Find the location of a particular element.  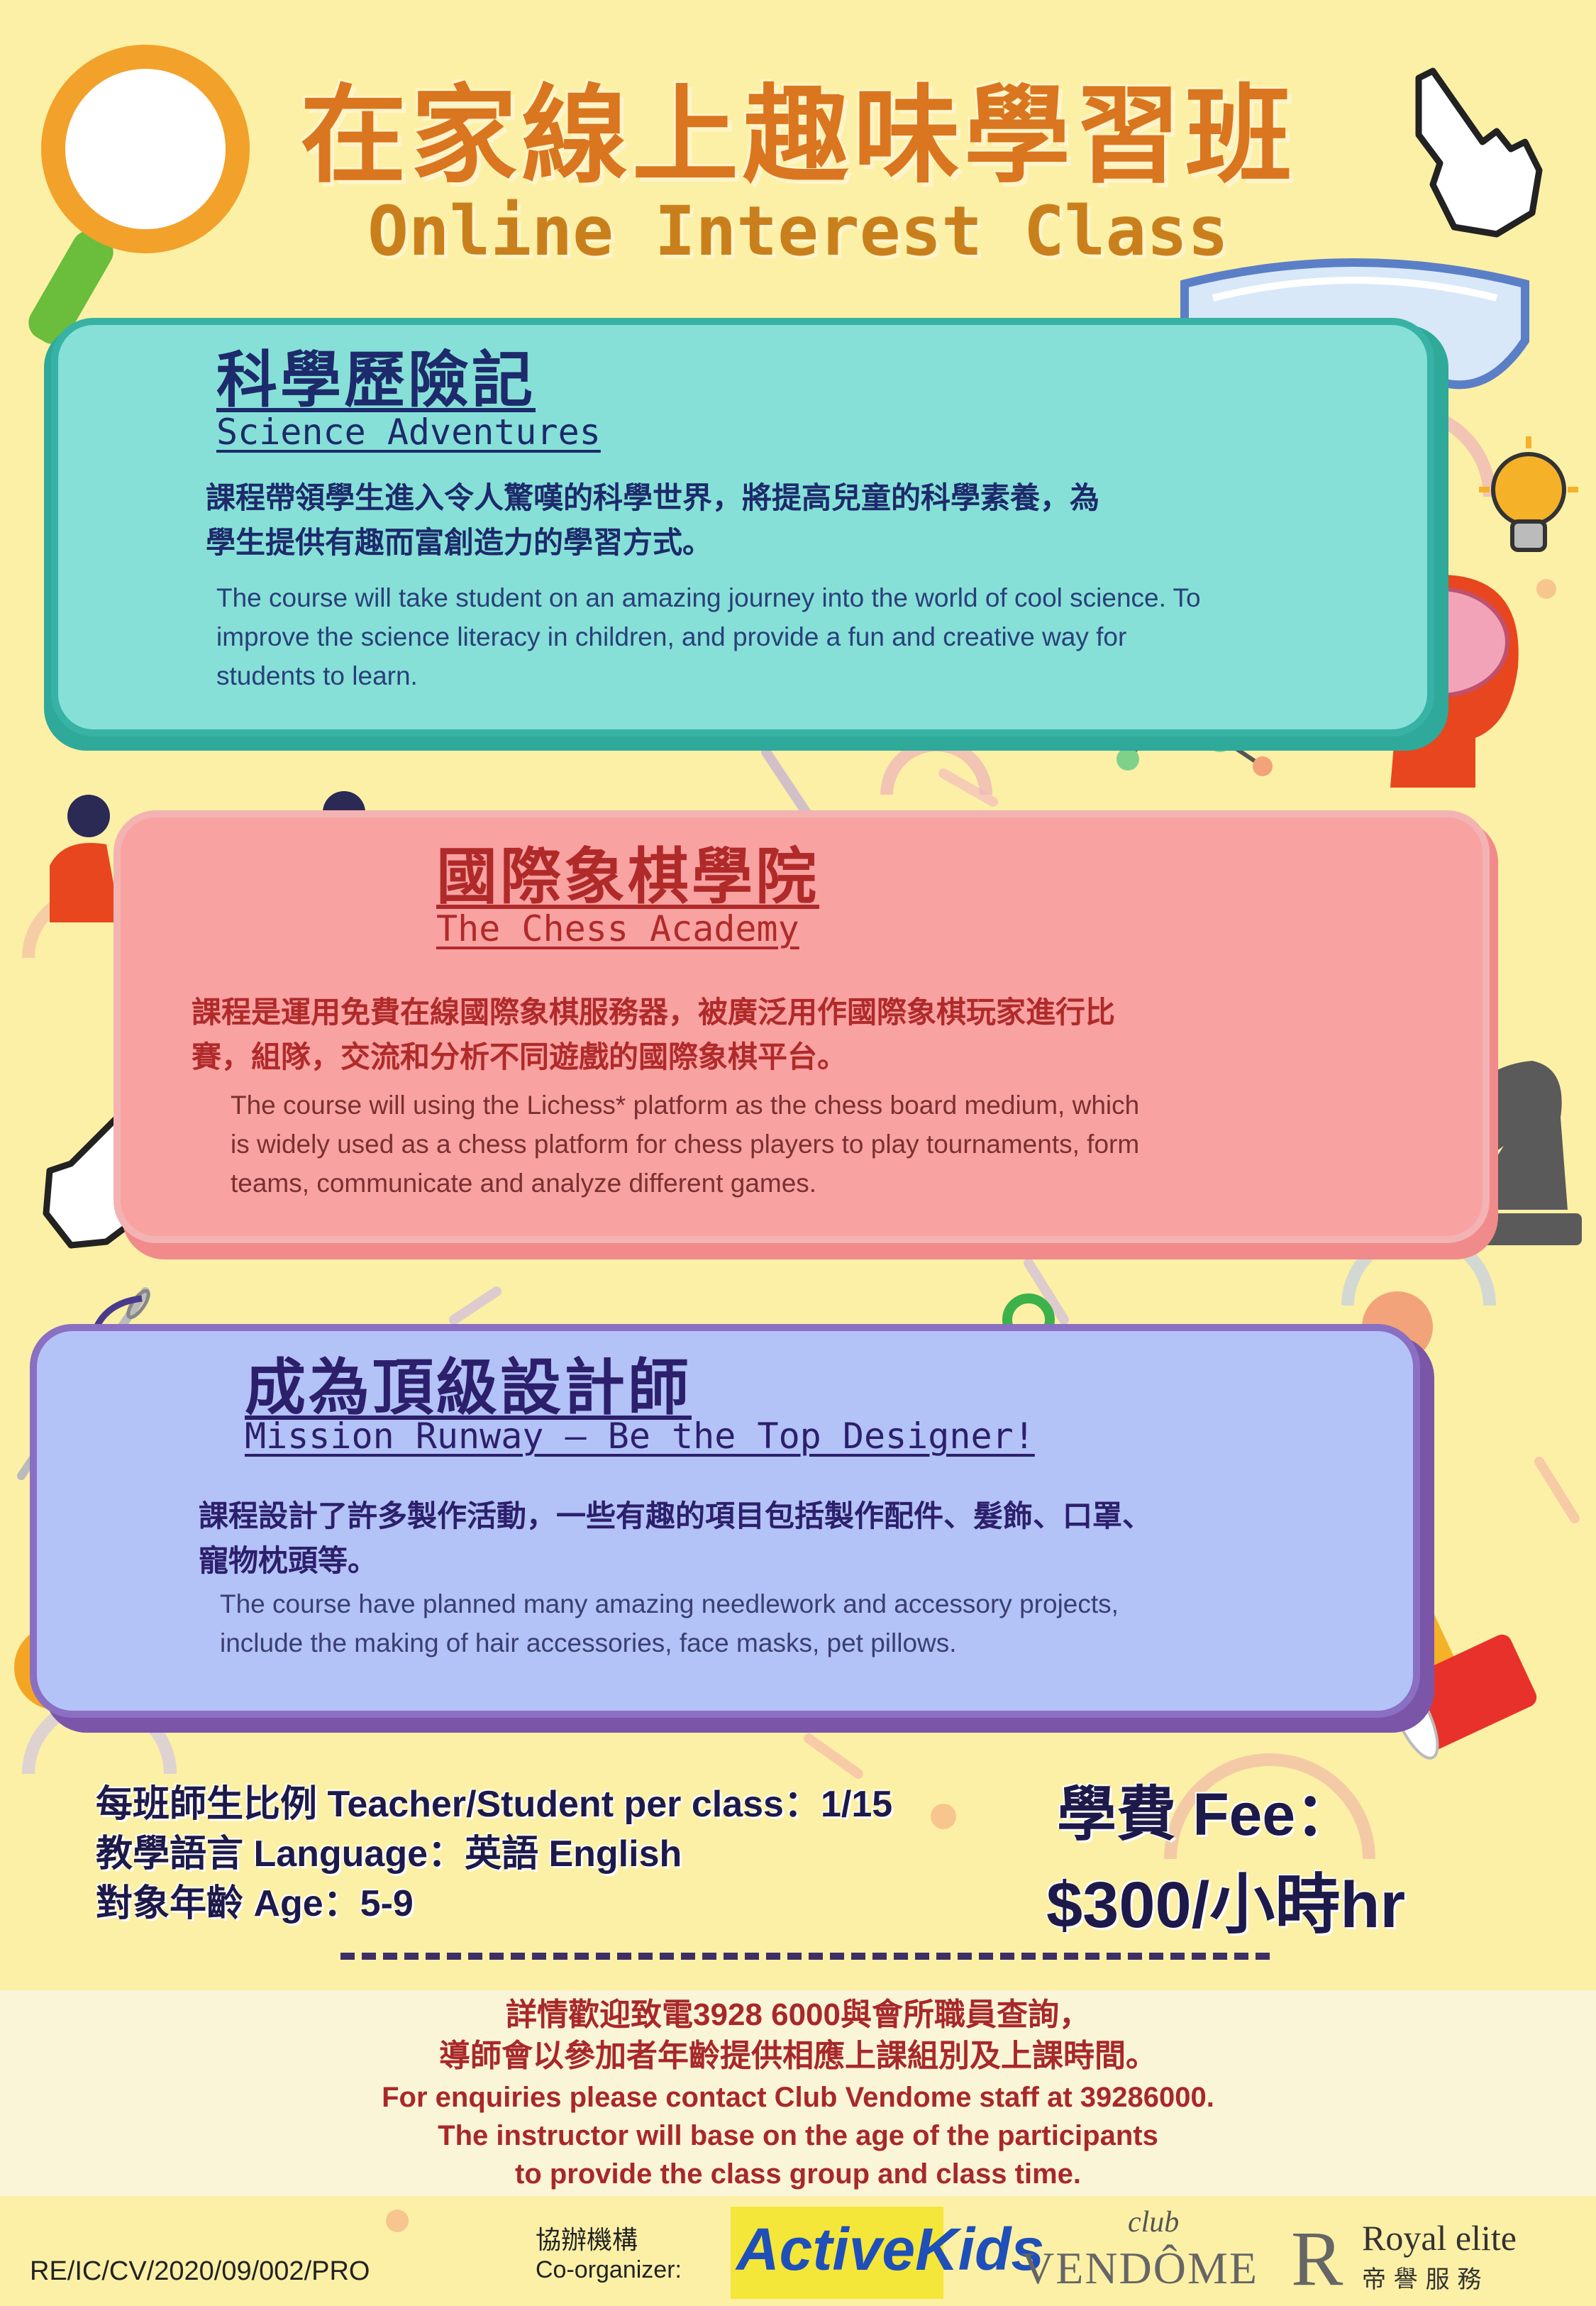

designer-desc-cn-1: 課程設計了許多製作活動，一些有趣的項目包括製作配件、髮飾、口罩、 is located at coordinates (676, 1516).